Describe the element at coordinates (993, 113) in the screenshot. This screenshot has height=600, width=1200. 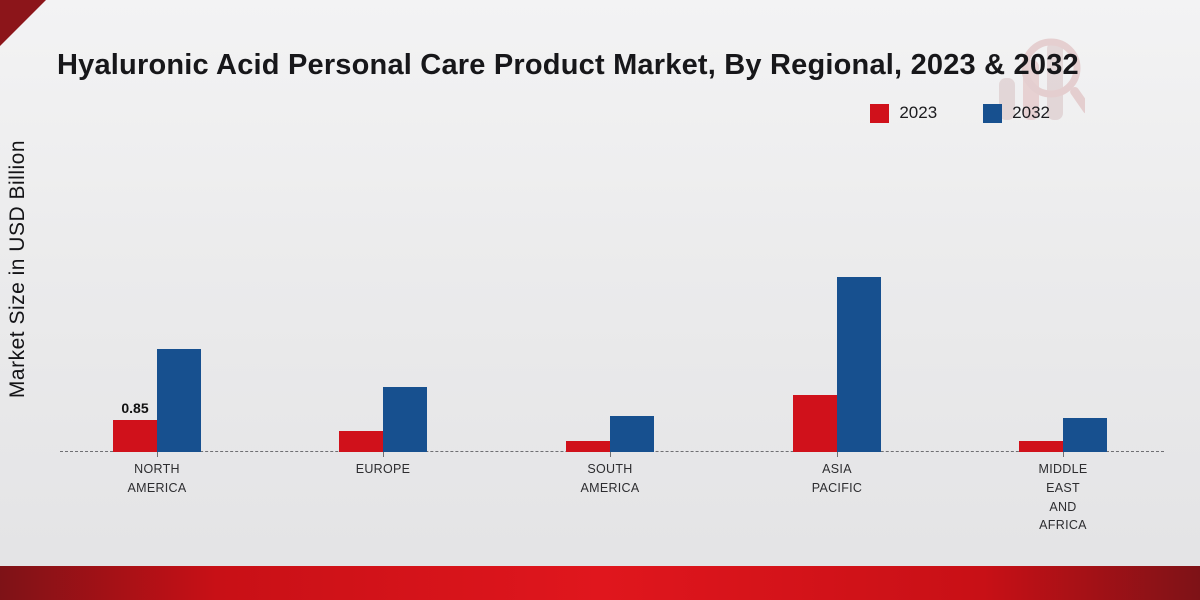
I see `legend-swatch-2032` at that location.